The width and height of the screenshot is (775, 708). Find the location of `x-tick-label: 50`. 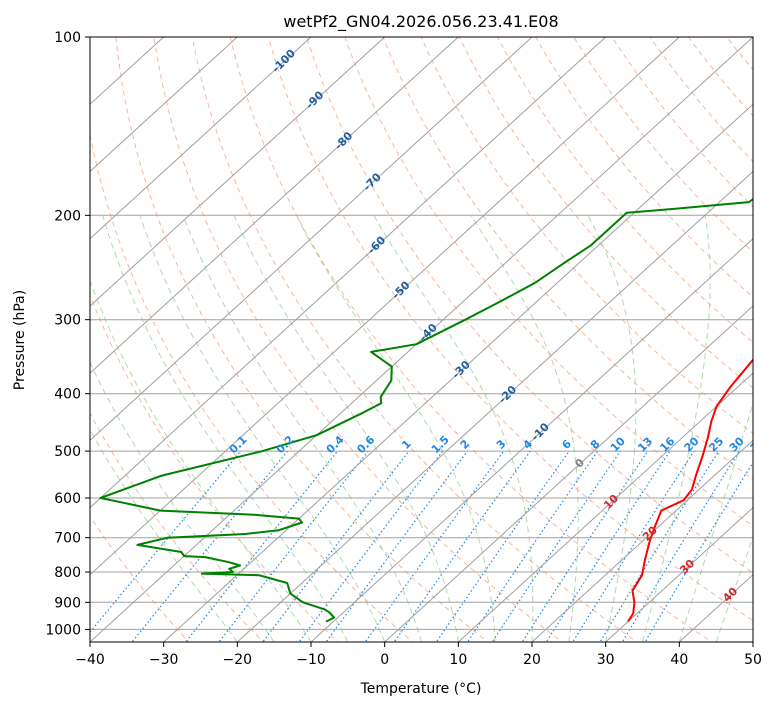

x-tick-label: 50 is located at coordinates (753, 660).